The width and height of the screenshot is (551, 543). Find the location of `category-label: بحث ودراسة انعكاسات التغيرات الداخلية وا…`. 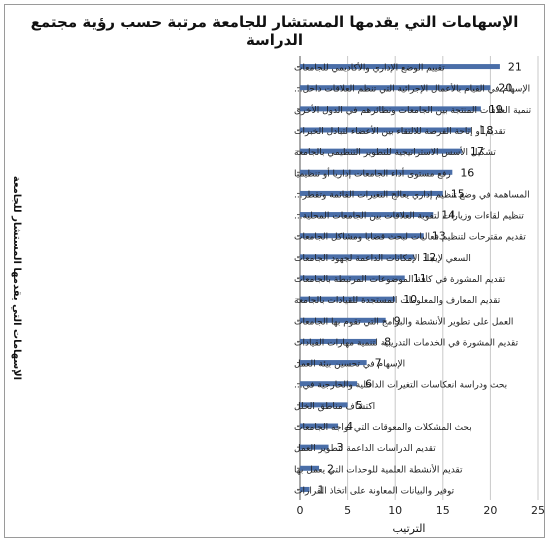

category-label: بحث ودراسة انعكاسات التغيرات الداخلية وا… is located at coordinates (400, 386).